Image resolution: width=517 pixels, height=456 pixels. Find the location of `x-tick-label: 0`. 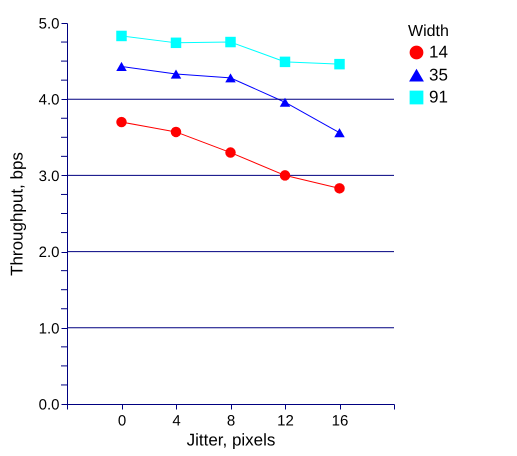

x-tick-label: 0 is located at coordinates (122, 421).